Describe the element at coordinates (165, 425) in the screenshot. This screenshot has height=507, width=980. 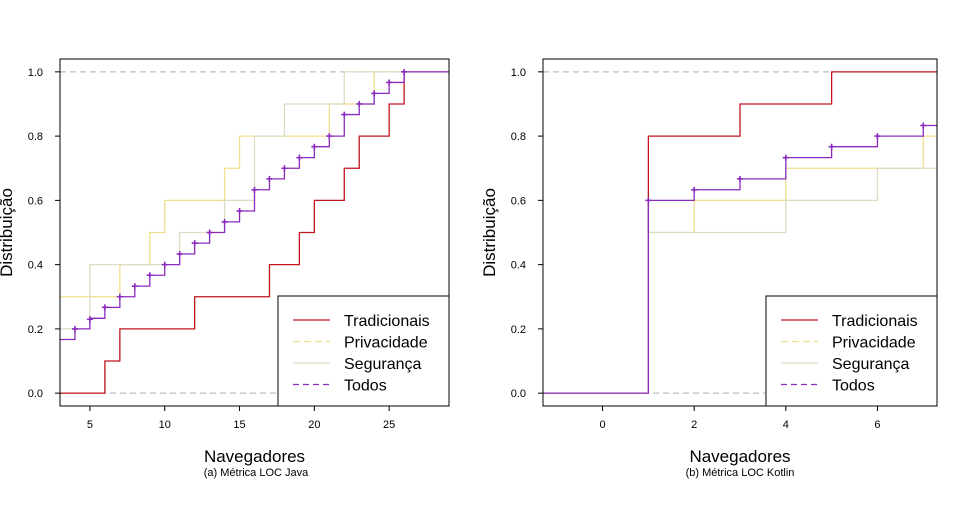
I see `x-tick-label: 10` at that location.